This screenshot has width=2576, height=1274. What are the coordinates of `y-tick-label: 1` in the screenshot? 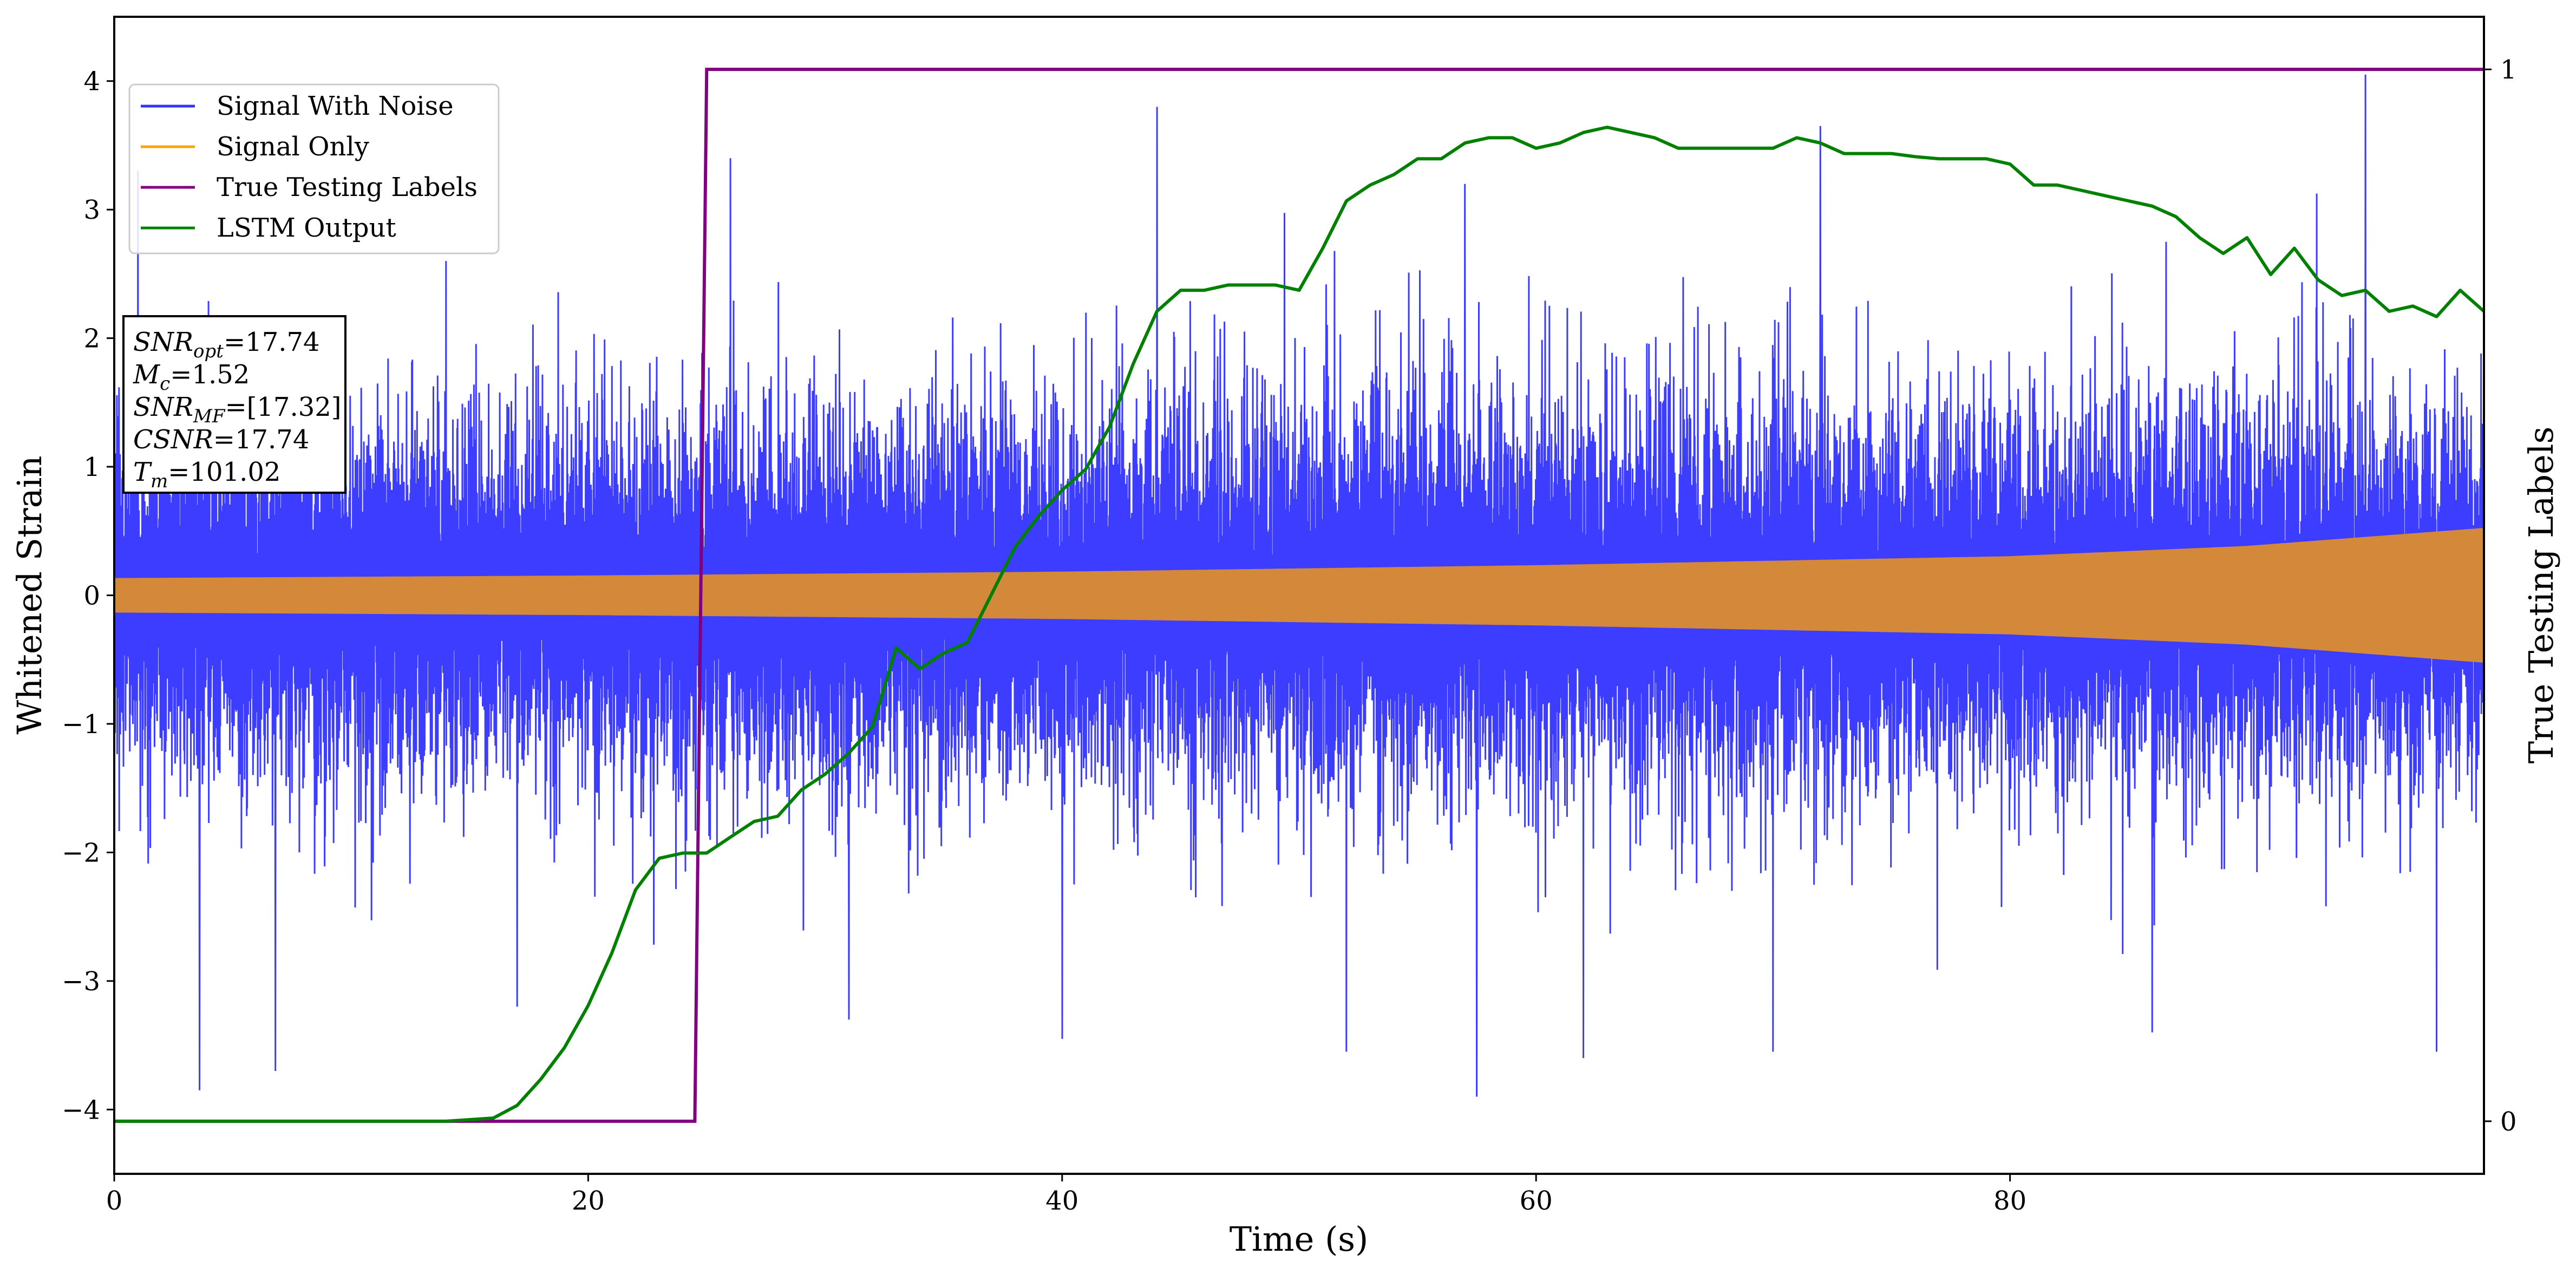 It's located at (92, 467).